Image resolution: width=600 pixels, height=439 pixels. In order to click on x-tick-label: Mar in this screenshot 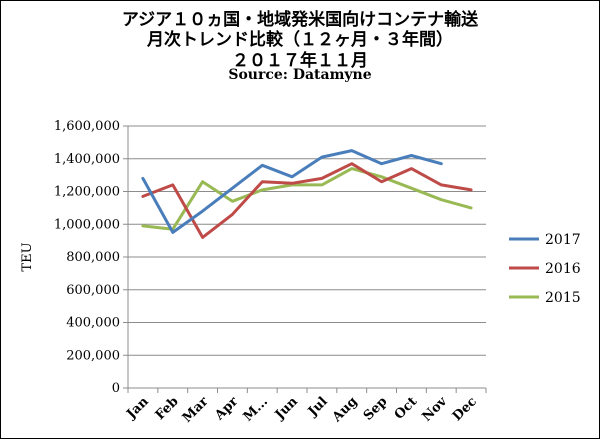, I will do `click(196, 410)`.